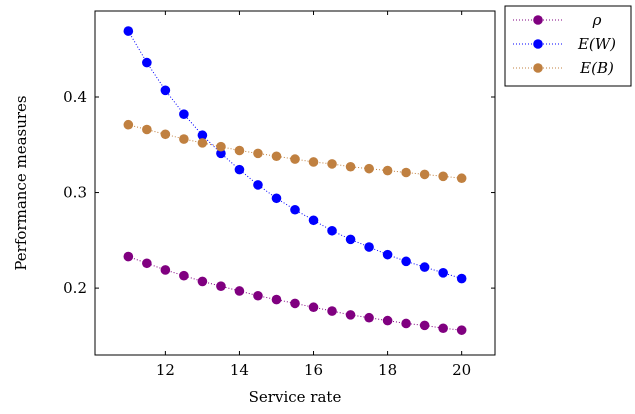 The image size is (635, 414). Describe the element at coordinates (387, 370) in the screenshot. I see `x-tick-label: 18` at that location.